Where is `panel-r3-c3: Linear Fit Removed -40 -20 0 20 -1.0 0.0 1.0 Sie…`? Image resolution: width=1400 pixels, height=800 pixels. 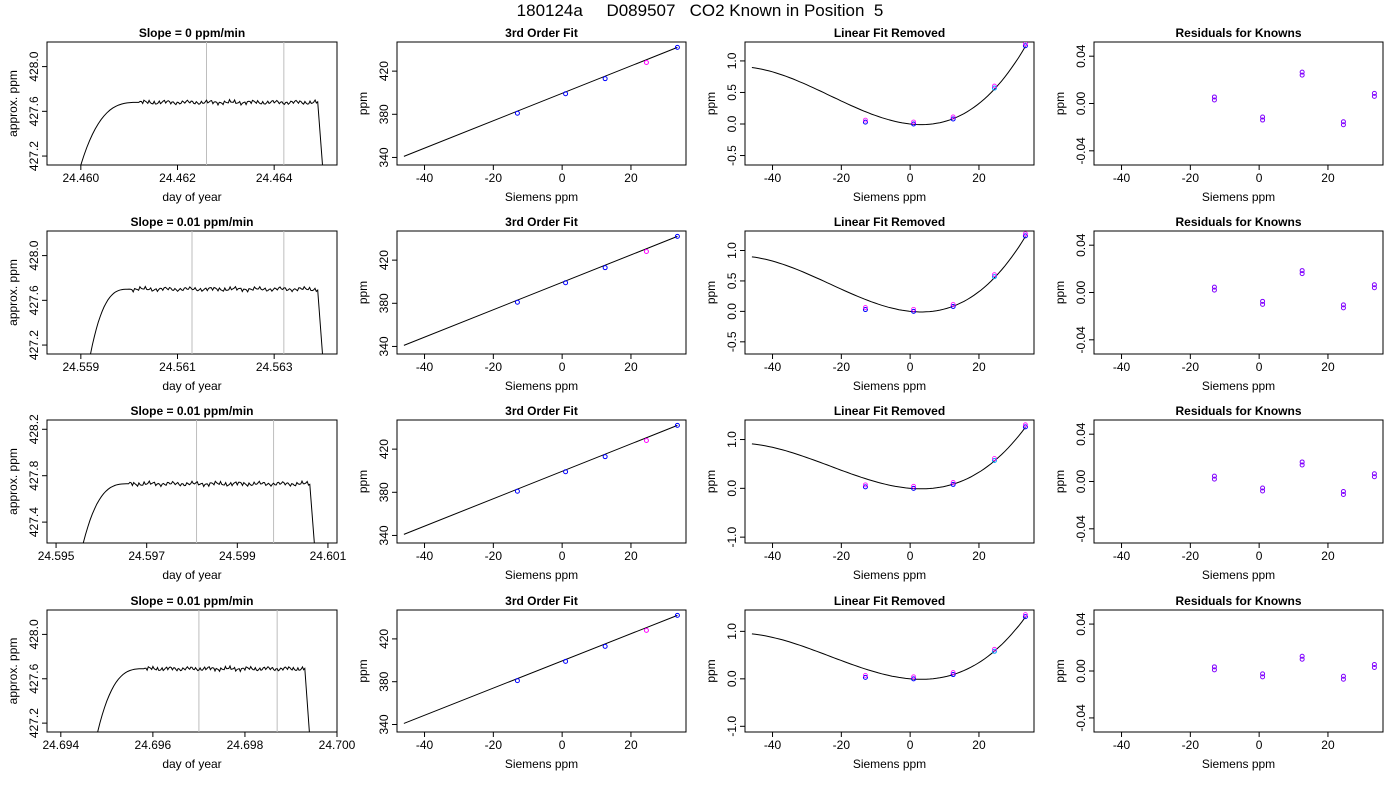
panel-r3-c3: Linear Fit Removed -40 -20 0 20 -1.0 0.0 1.0 Sie… is located at coordinates (869, 493).